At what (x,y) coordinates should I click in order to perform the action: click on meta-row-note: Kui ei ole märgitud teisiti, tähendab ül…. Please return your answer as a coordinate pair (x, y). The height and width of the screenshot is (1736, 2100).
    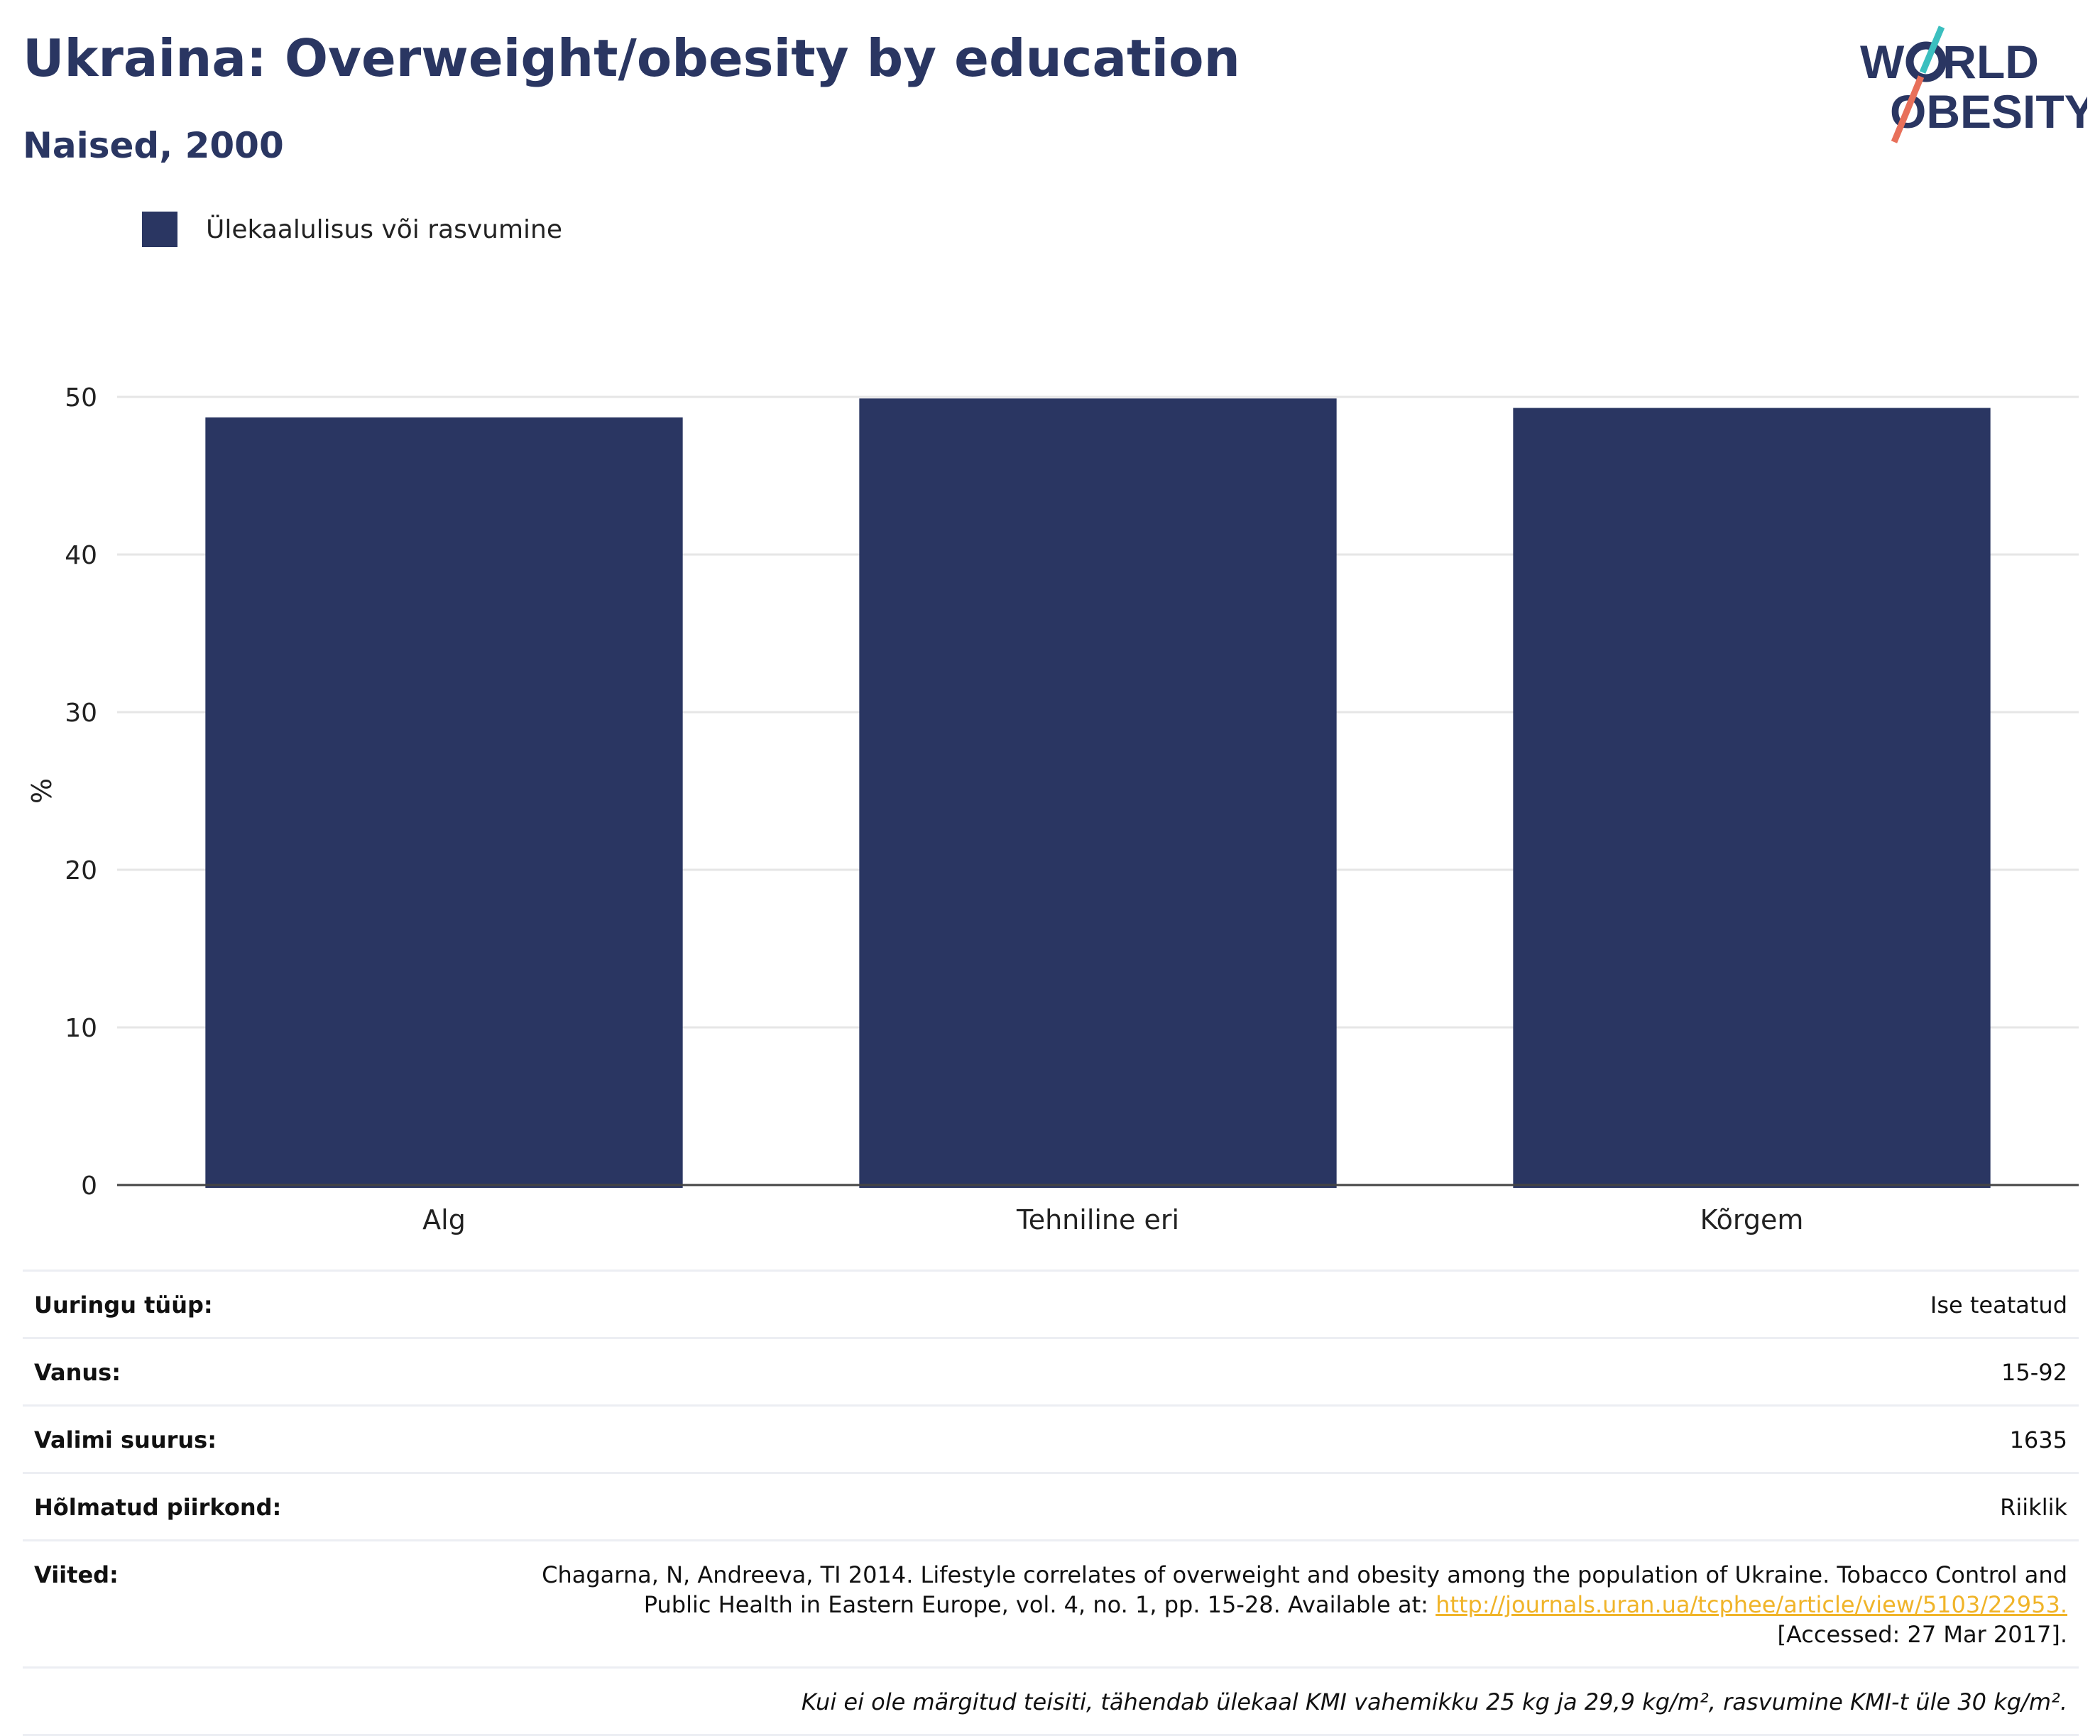
    Looking at the image, I should click on (1051, 1701).